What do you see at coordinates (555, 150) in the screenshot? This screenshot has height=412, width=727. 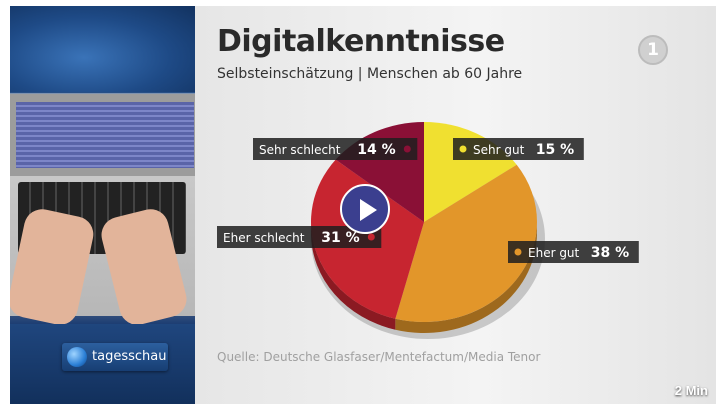 I see `label-value: 15 %` at bounding box center [555, 150].